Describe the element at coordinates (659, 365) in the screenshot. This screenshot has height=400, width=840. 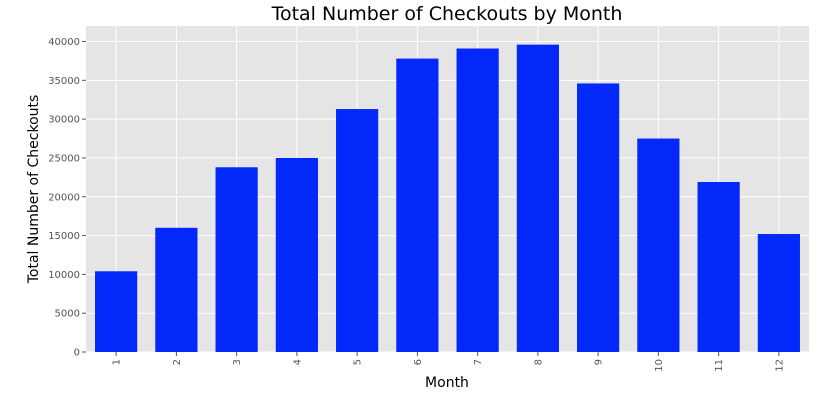
I see `x-tick-label: 10` at that location.